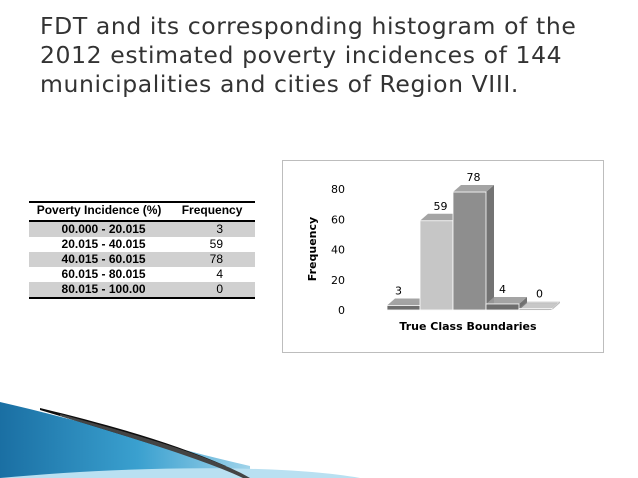 The height and width of the screenshot is (478, 638). What do you see at coordinates (216, 244) in the screenshot?
I see `frequency-cell: 59` at bounding box center [216, 244].